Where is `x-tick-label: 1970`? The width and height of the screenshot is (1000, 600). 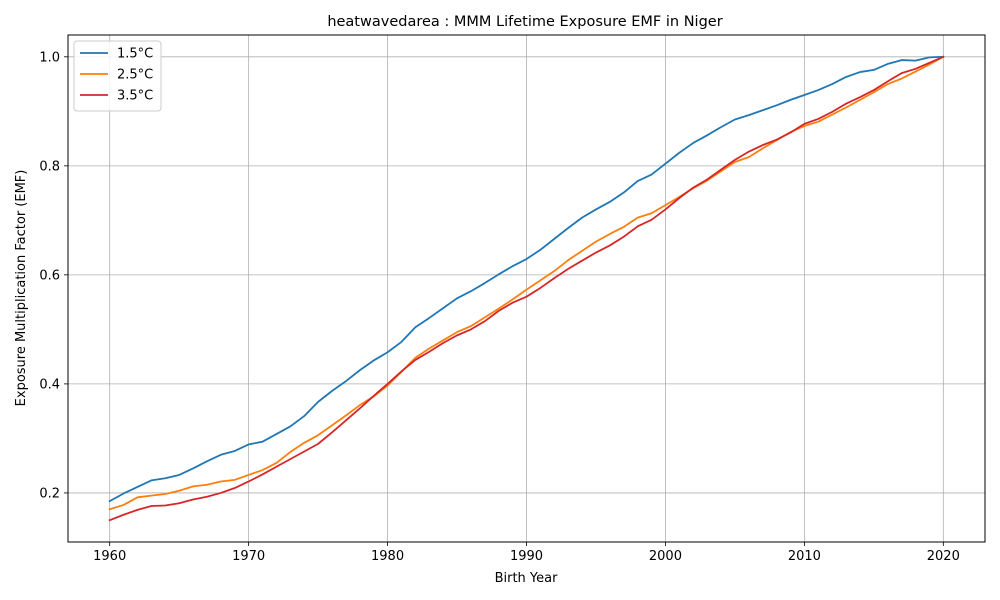 x-tick-label: 1970 is located at coordinates (248, 556).